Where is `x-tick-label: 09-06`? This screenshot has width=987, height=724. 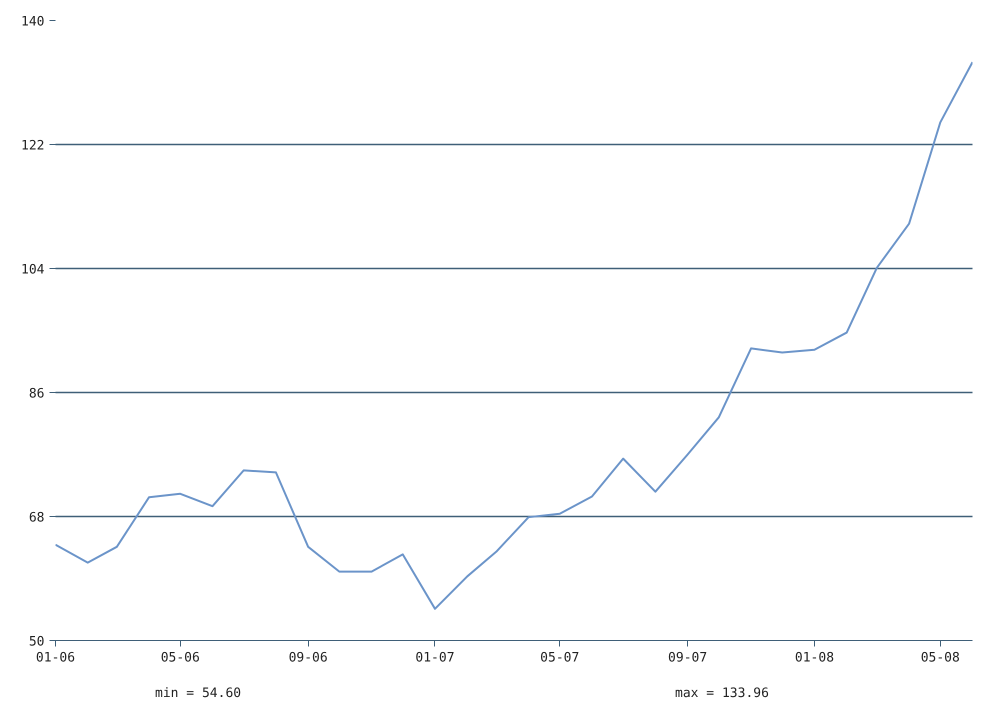
x-tick-label: 09-06 is located at coordinates (308, 658).